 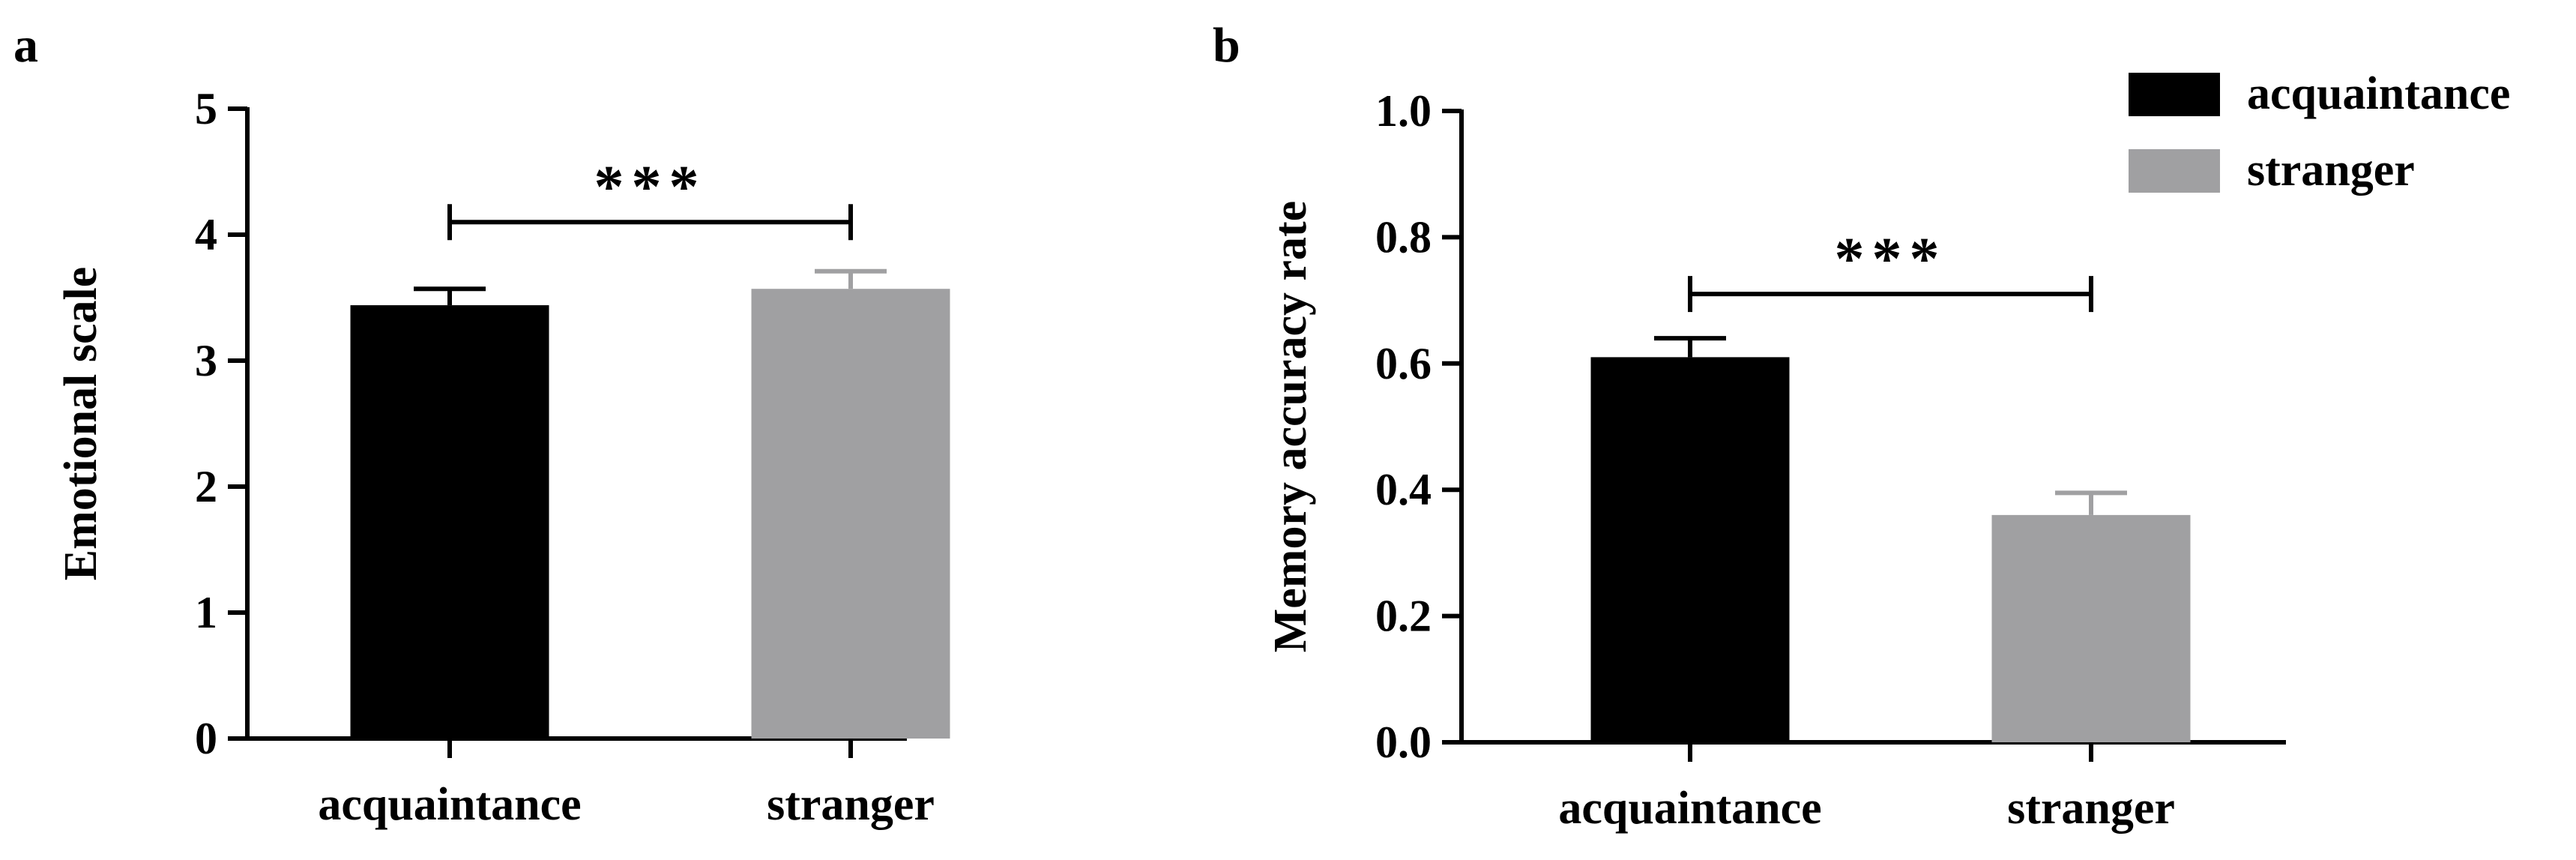 I want to click on panel-b-y-axis-title: Memory accuracy rate, so click(x=1290, y=426).